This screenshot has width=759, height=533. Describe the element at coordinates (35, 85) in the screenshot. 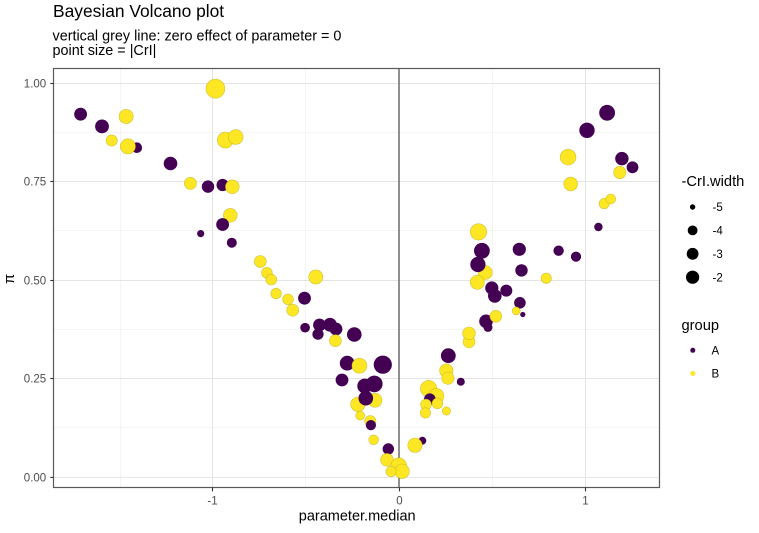

I see `svg-text: 1.00` at that location.